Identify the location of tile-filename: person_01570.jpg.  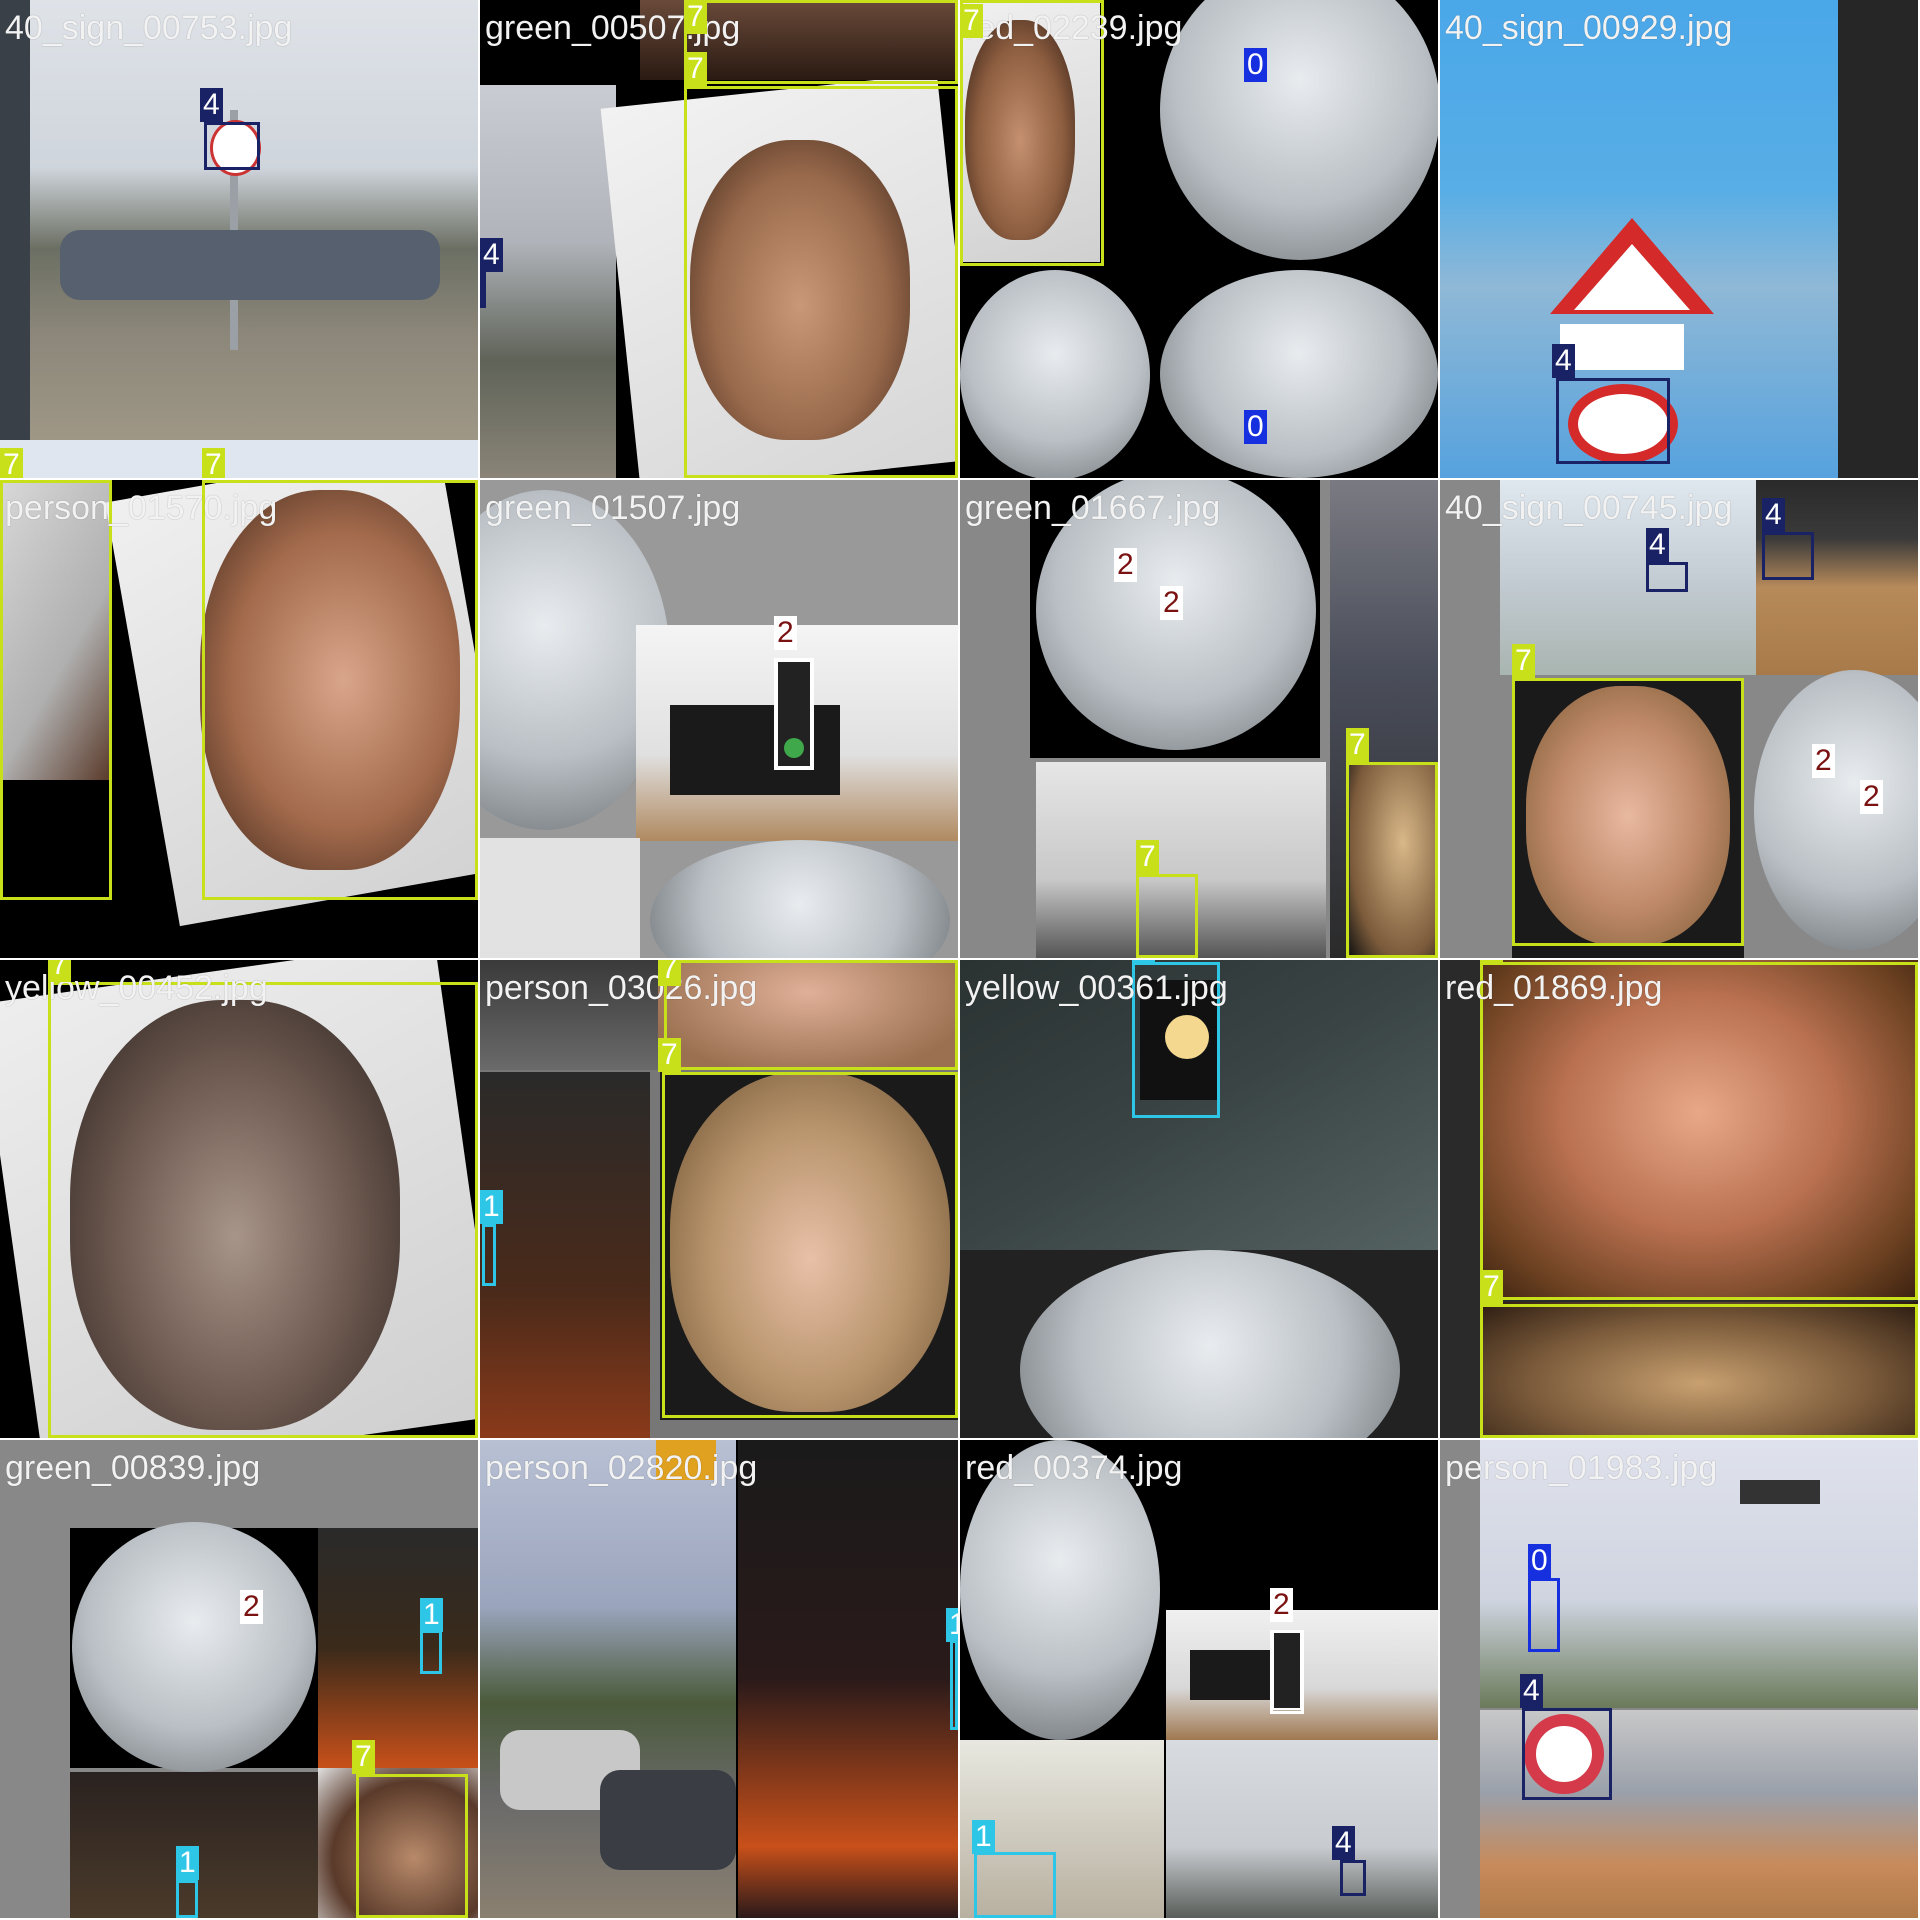
(141, 508).